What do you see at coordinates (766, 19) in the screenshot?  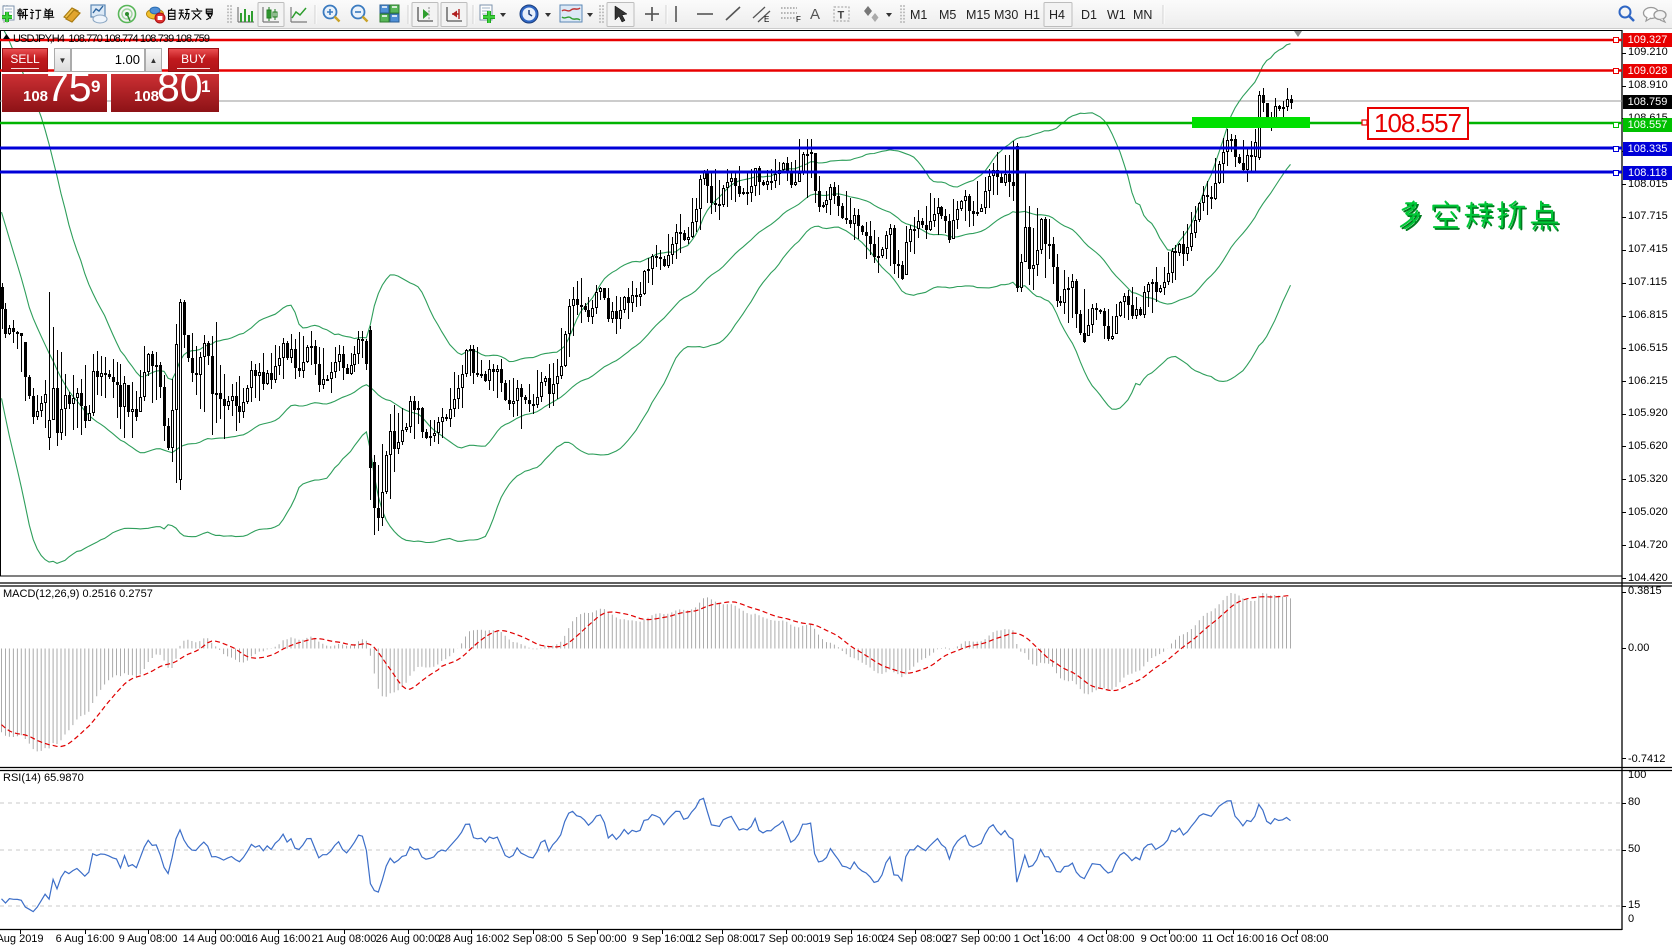 I see `svg-text: E` at bounding box center [766, 19].